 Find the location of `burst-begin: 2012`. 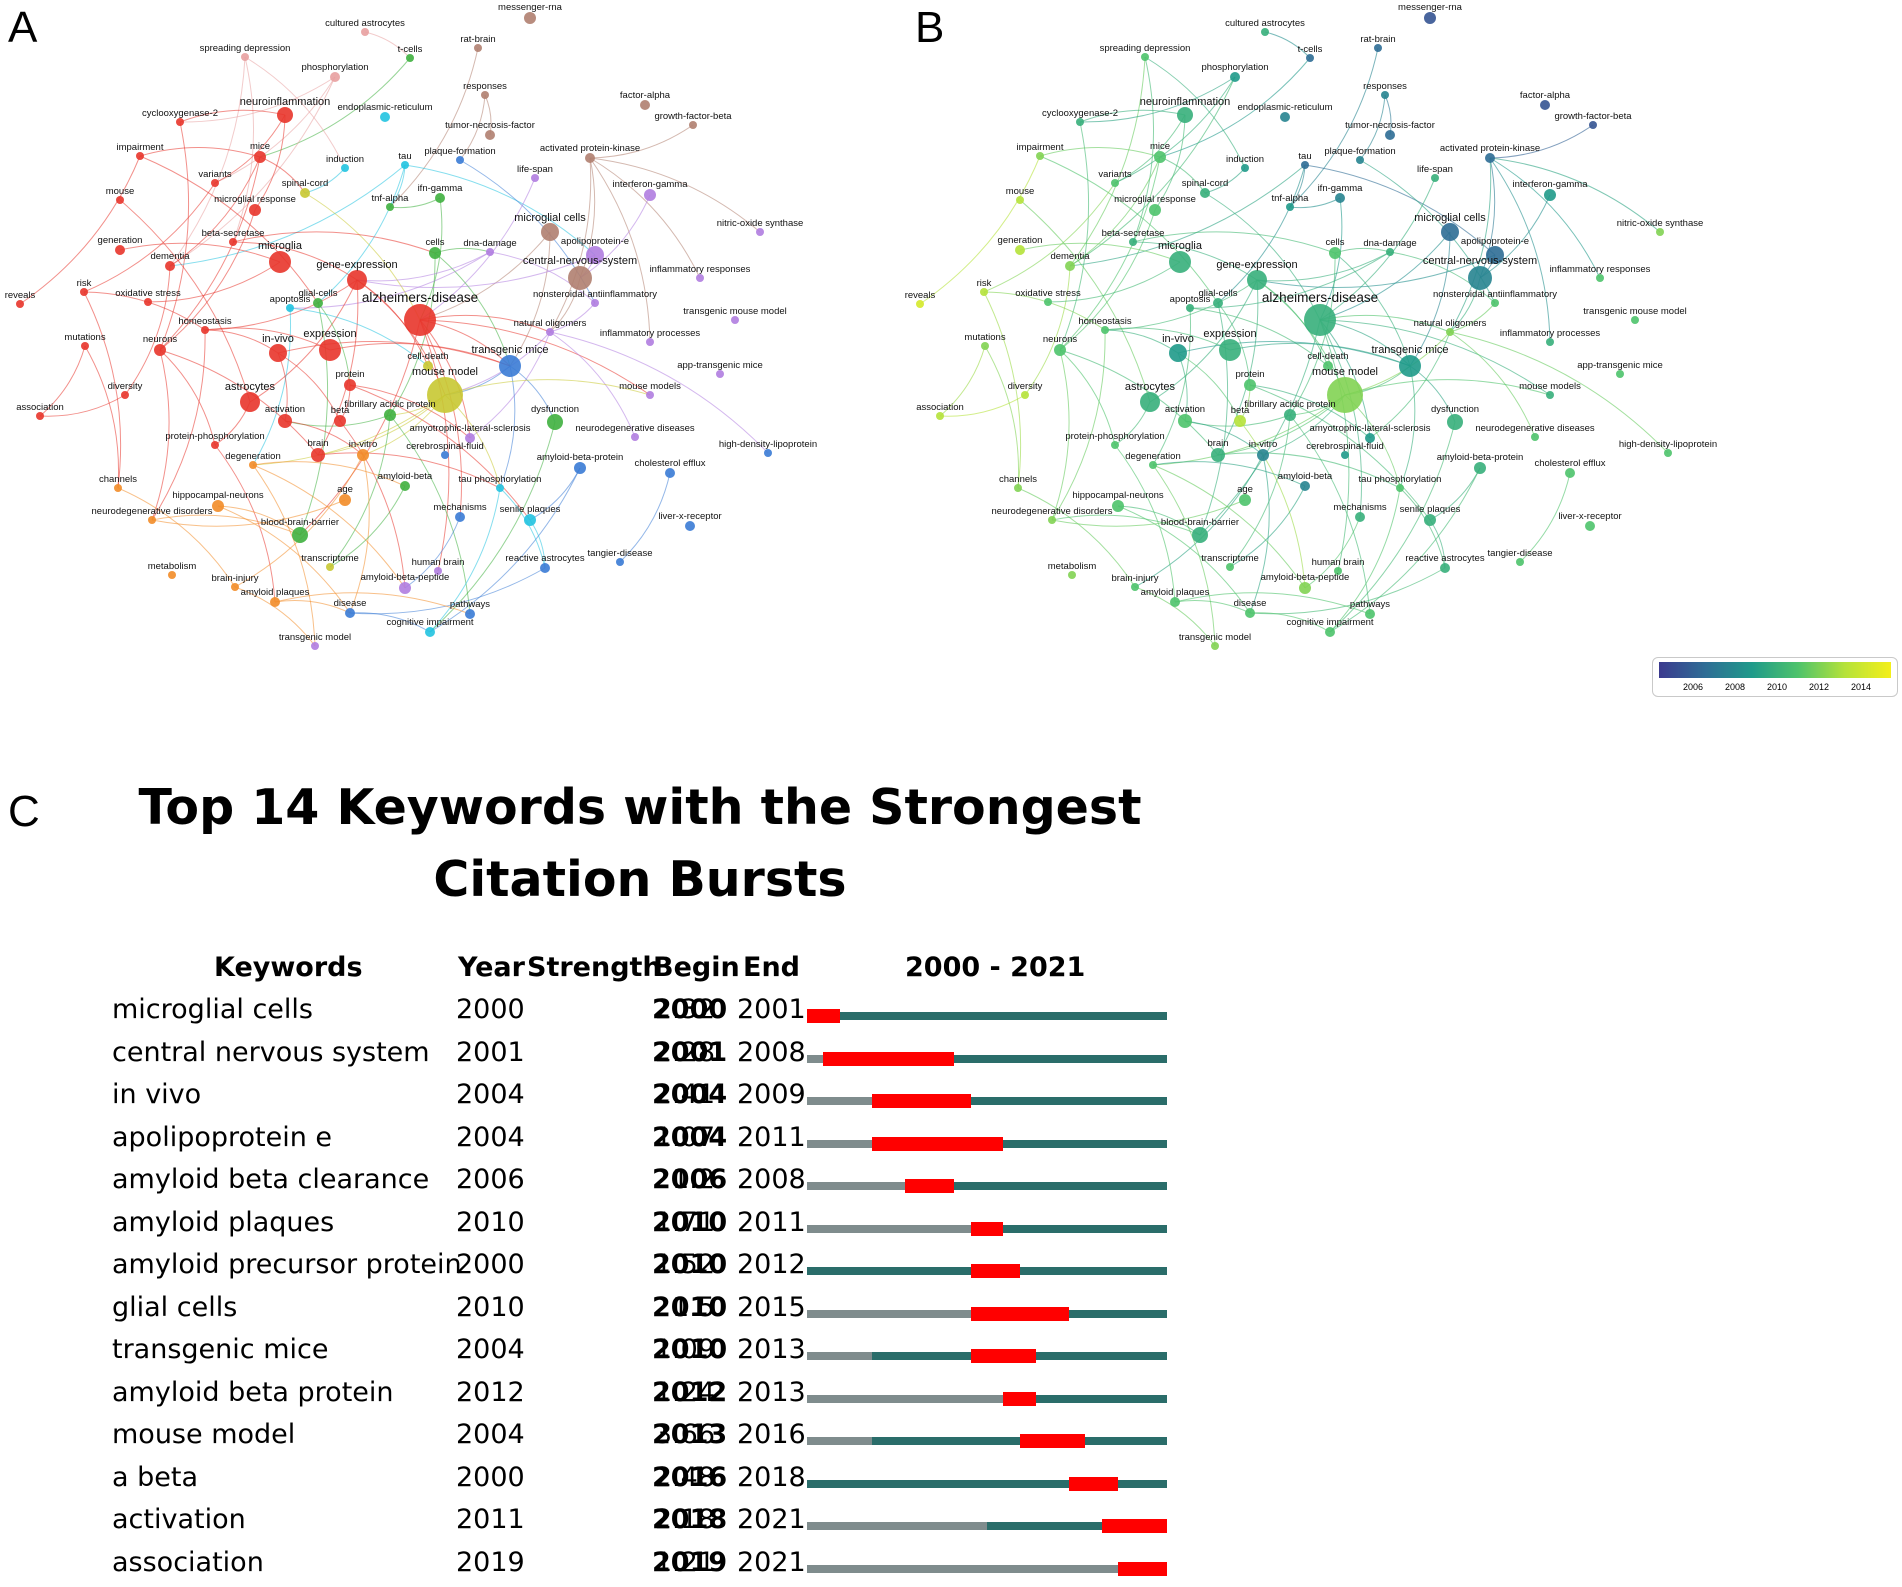

burst-begin: 2012 is located at coordinates (690, 1392).